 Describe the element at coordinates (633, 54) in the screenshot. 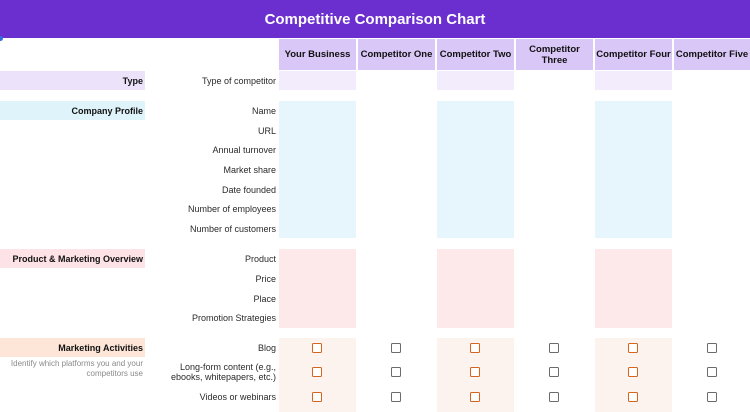

I see `column-header-competitor-four: Competitor Four` at that location.